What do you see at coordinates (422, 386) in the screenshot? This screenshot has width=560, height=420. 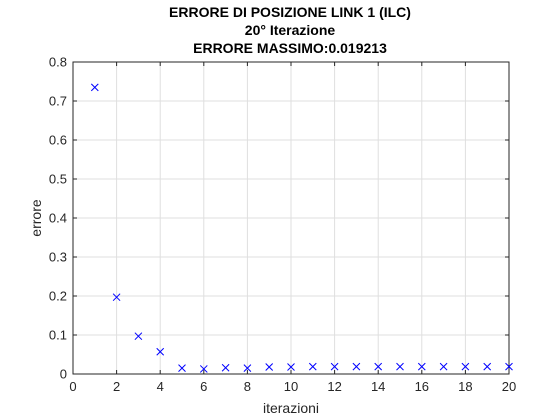 I see `x-tick-label: 16` at bounding box center [422, 386].